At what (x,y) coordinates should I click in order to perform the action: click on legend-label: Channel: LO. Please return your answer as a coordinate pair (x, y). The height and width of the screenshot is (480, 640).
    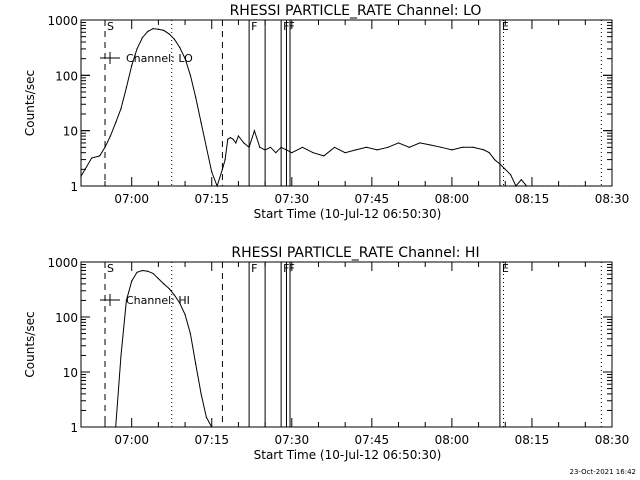
    Looking at the image, I should click on (159, 58).